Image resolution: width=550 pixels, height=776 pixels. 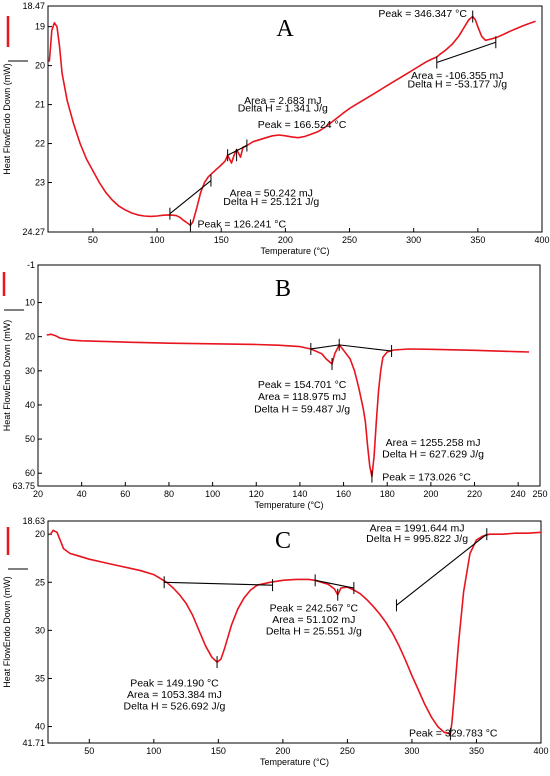 What do you see at coordinates (256, 494) in the screenshot?
I see `x-tick-label: 120` at bounding box center [256, 494].